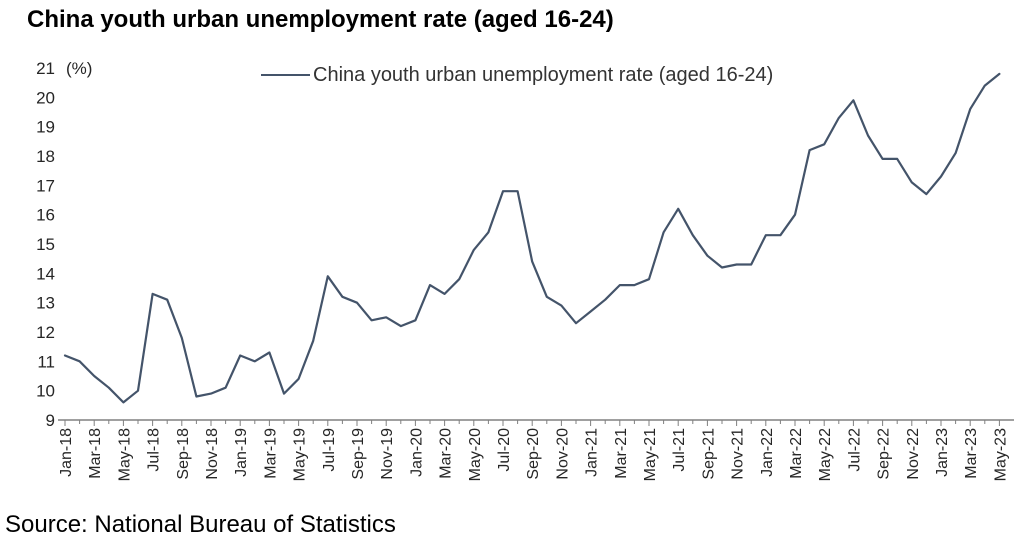 The height and width of the screenshot is (551, 1021). Describe the element at coordinates (913, 454) in the screenshot. I see `x-tick-label: Nov-22` at that location.